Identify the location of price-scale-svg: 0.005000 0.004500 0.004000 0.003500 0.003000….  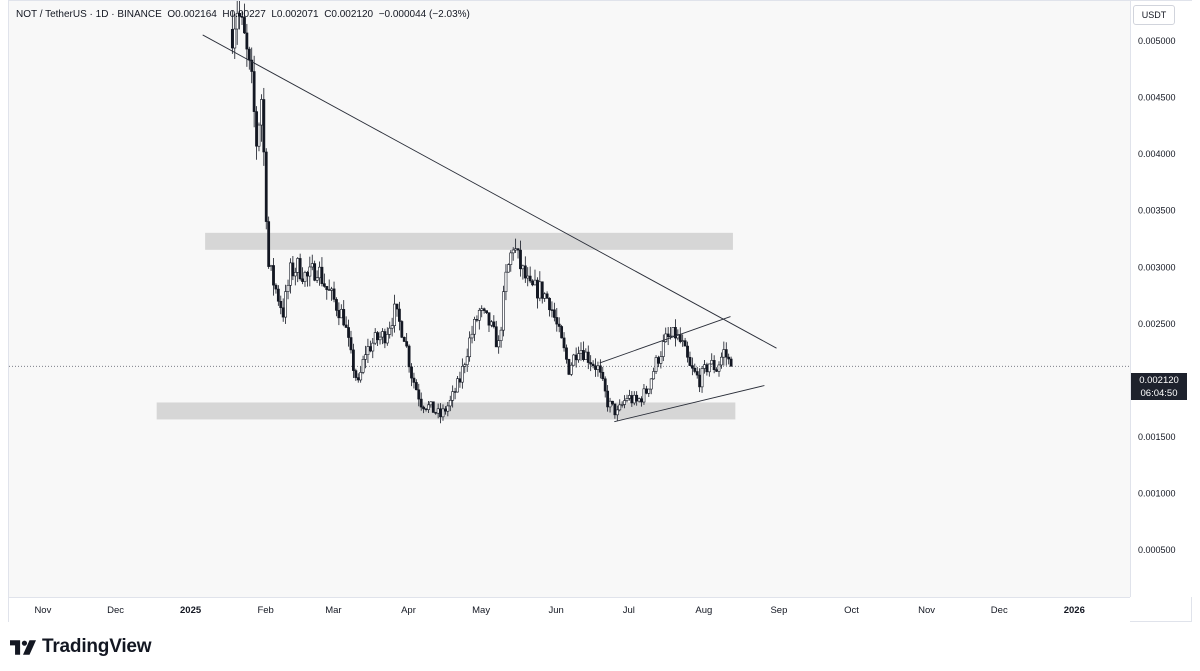
(1157, 295).